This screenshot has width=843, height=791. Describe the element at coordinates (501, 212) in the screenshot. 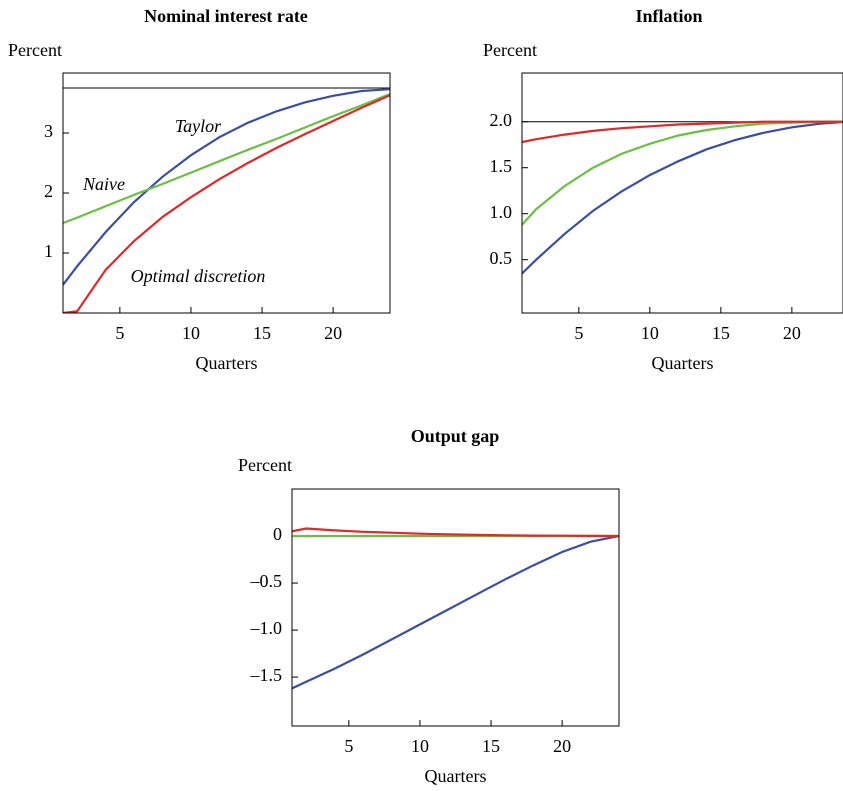

I see `y-tick-label: 1.0` at that location.